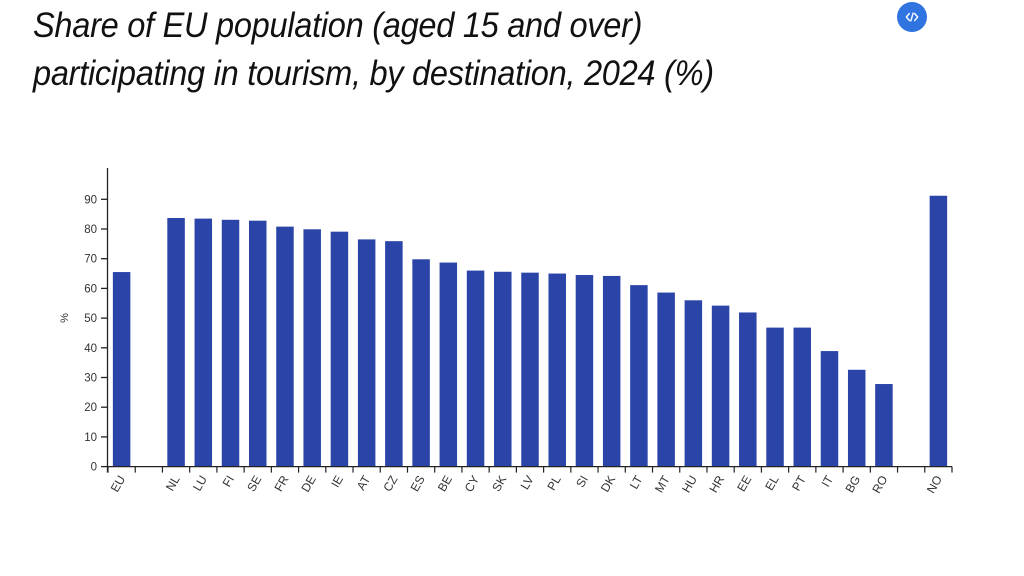 This screenshot has height=576, width=1024. Describe the element at coordinates (530, 369) in the screenshot. I see `bar-lv: LV: 65.3` at that location.